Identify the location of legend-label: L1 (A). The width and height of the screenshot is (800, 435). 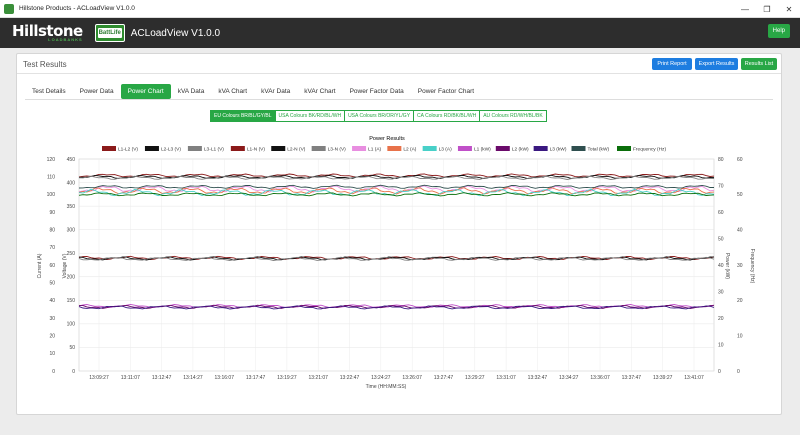
(374, 150).